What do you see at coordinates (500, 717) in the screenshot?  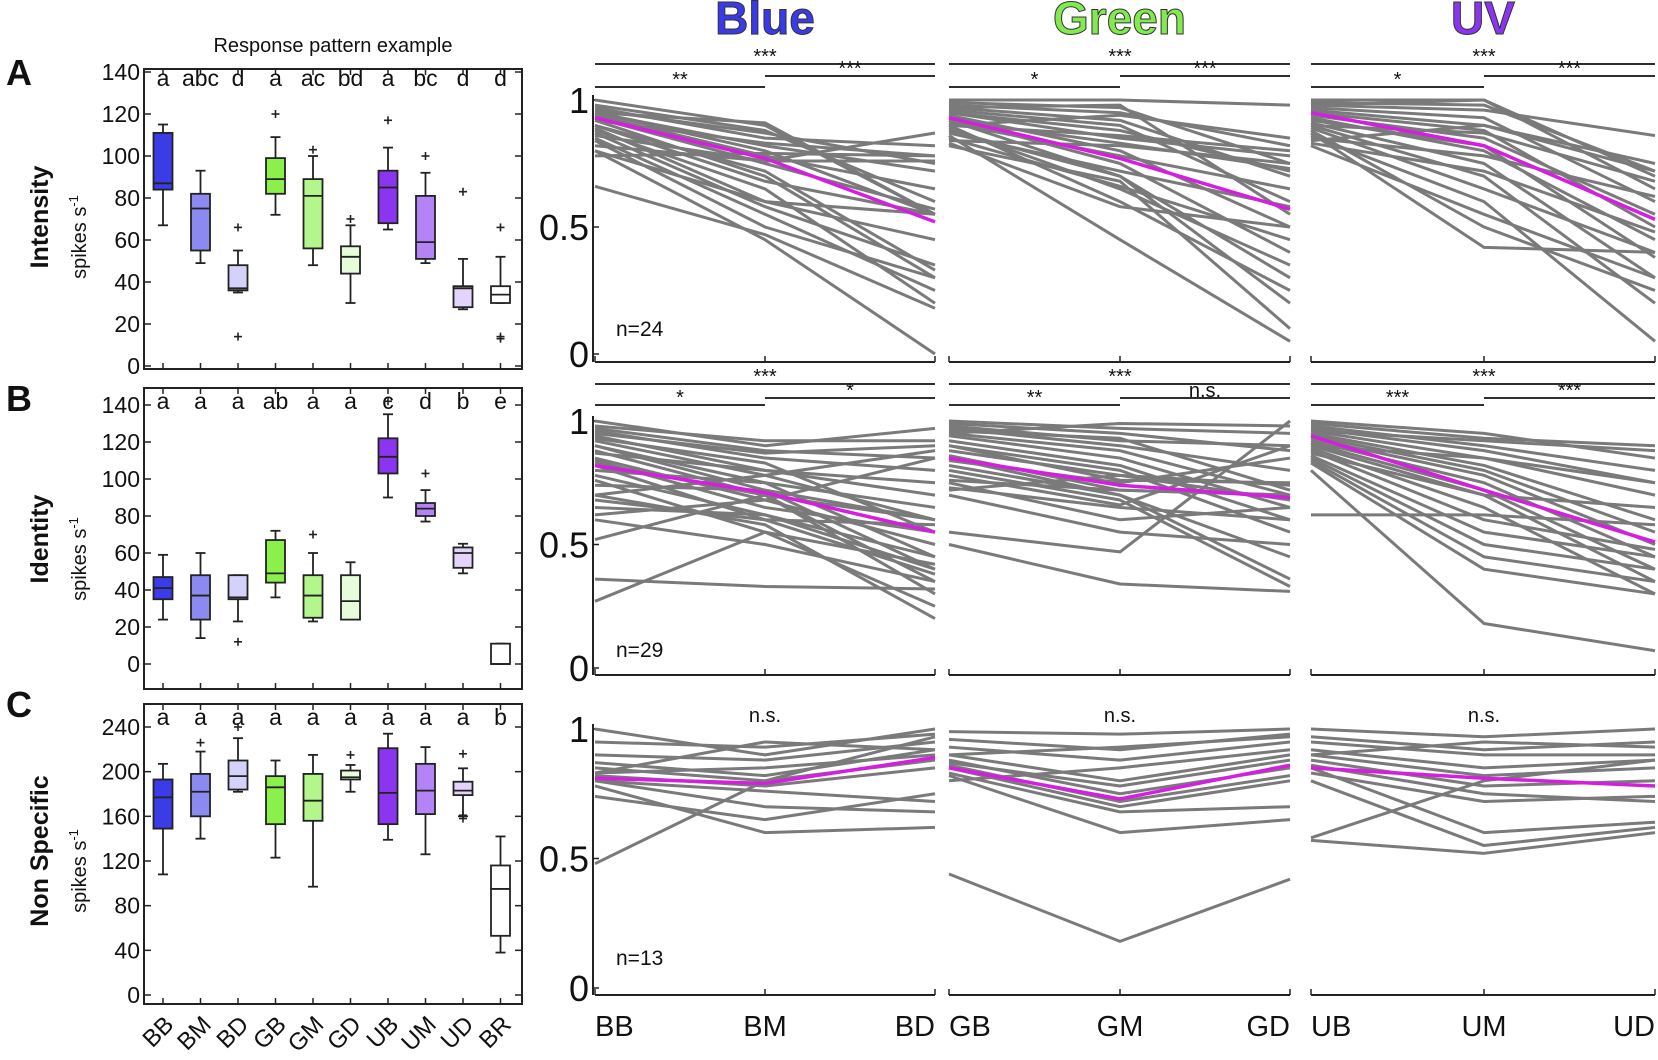 I see `significance-letter: b` at bounding box center [500, 717].